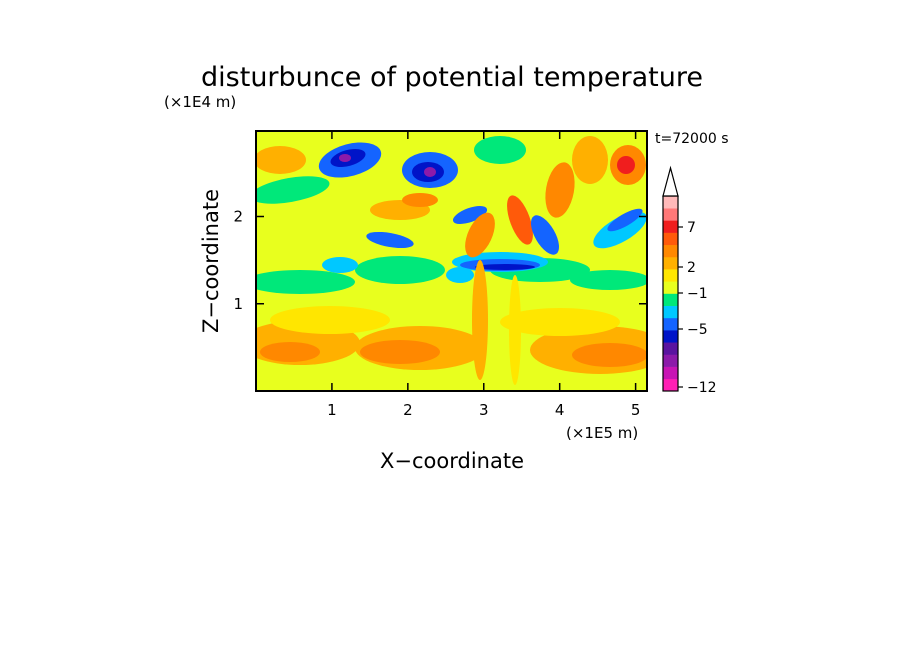 The image size is (904, 654). I want to click on colorbar-tick-label: −5, so click(697, 330).